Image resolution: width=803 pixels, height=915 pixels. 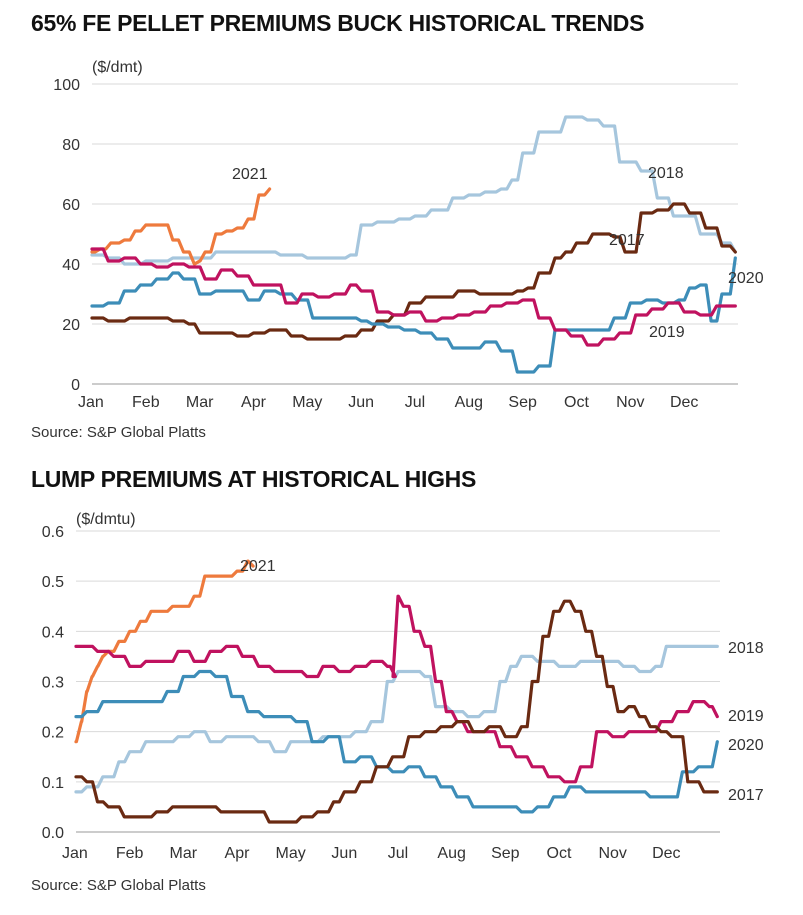 What do you see at coordinates (53, 532) in the screenshot?
I see `y-tick-label: 0.6` at bounding box center [53, 532].